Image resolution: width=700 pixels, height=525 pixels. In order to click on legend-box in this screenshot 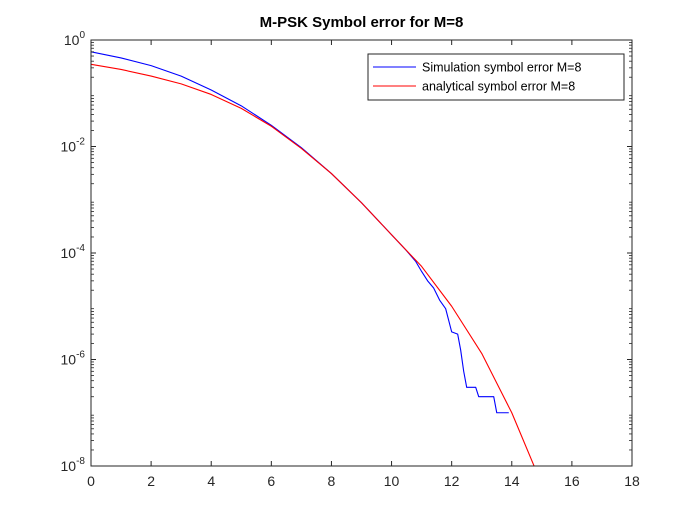, I will do `click(496, 77)`.